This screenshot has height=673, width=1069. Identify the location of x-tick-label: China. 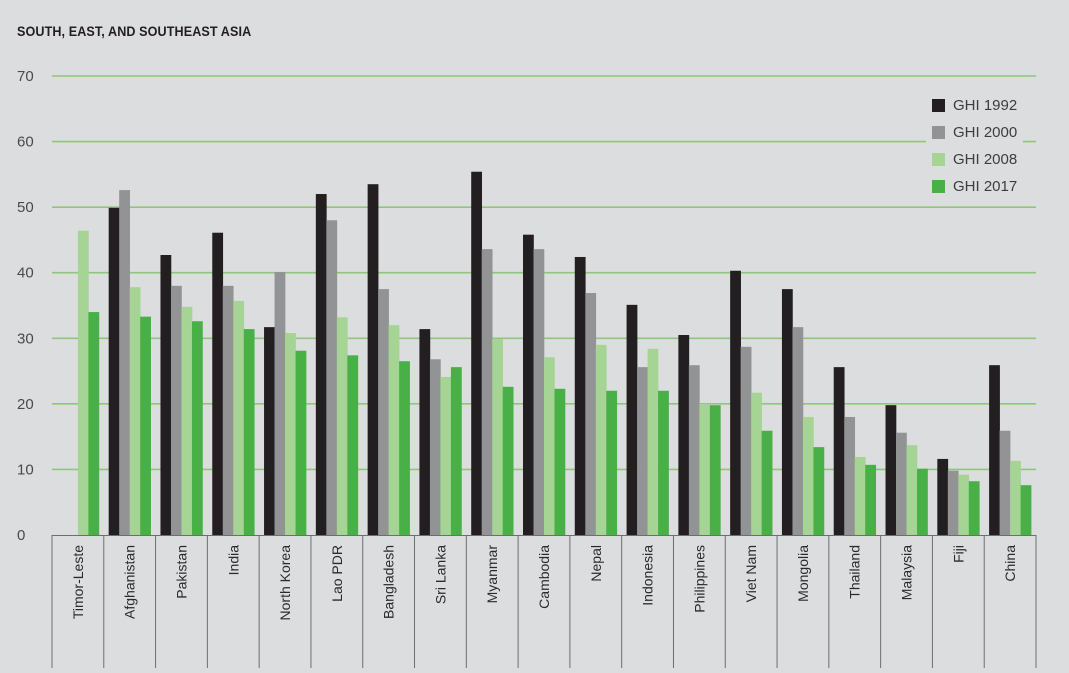
(1010, 563).